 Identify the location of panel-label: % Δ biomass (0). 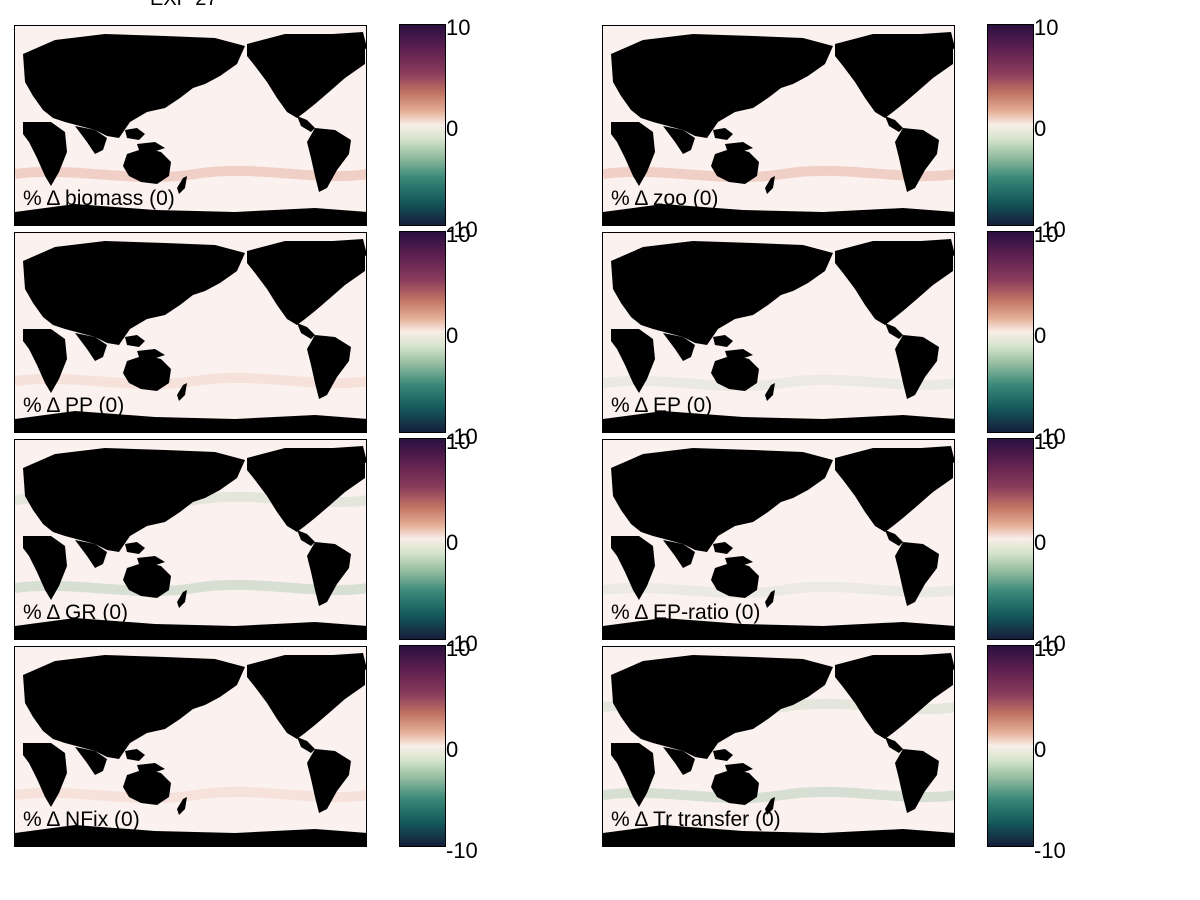
(99, 198).